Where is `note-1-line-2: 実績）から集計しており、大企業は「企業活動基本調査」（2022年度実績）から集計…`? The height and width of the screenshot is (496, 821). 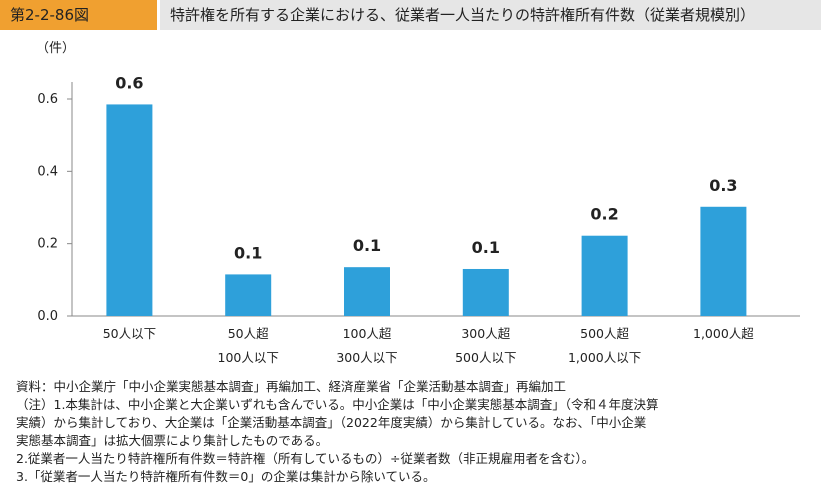
note-1-line-2: 実績）から集計しており、大企業は「企業活動基本調査」（2022年度実績）から集計… is located at coordinates (331, 422).